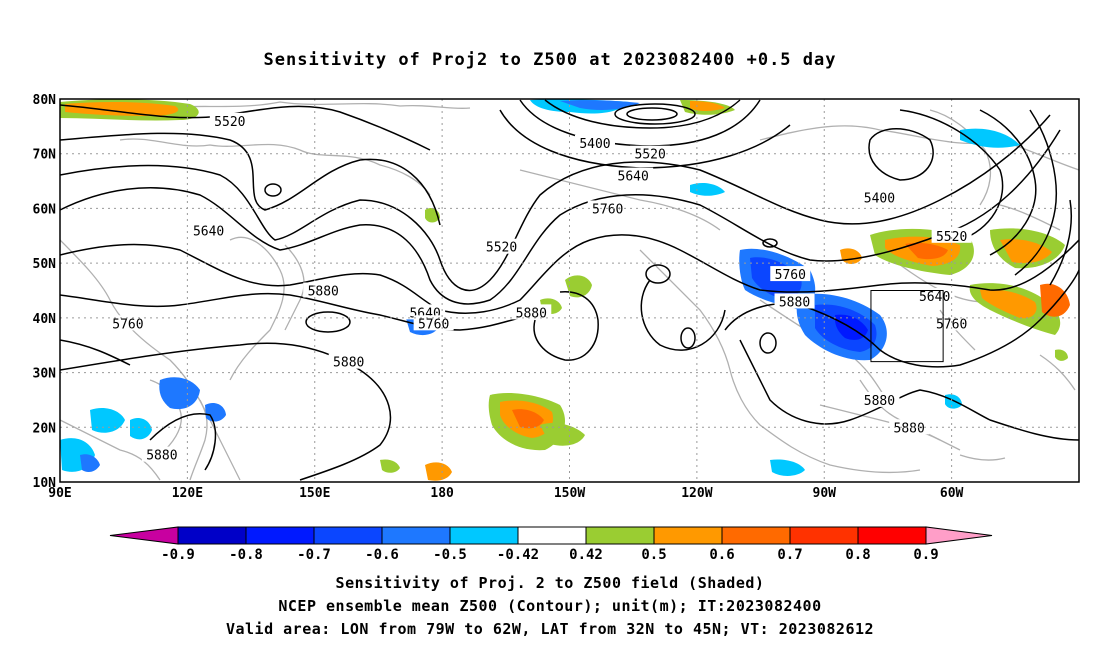  I want to click on colorbar-tick-label: -0.9, so click(178, 555).